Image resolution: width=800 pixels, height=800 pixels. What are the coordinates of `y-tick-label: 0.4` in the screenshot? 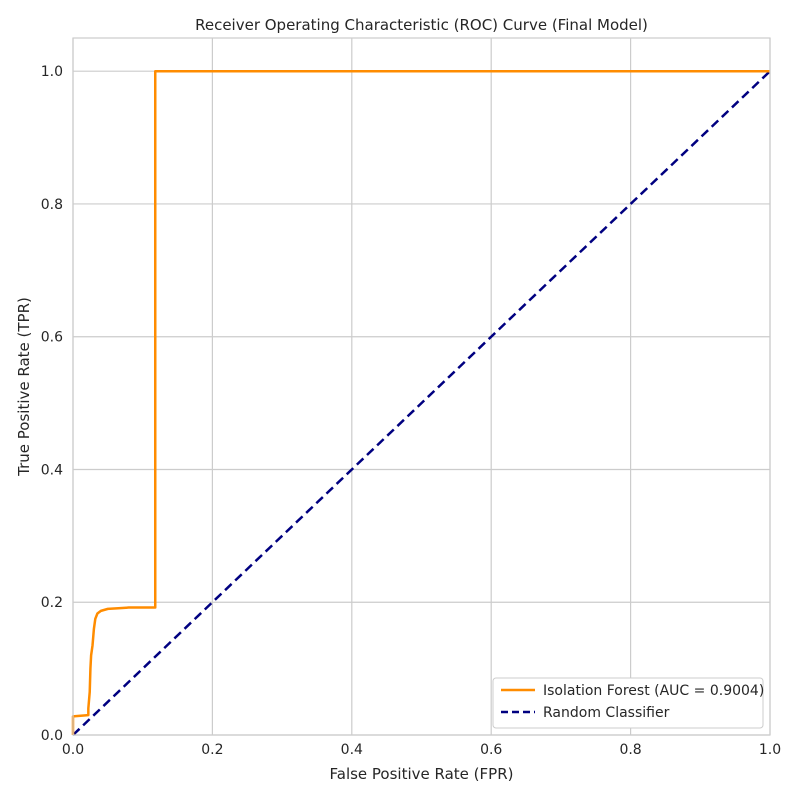 It's located at (52, 470).